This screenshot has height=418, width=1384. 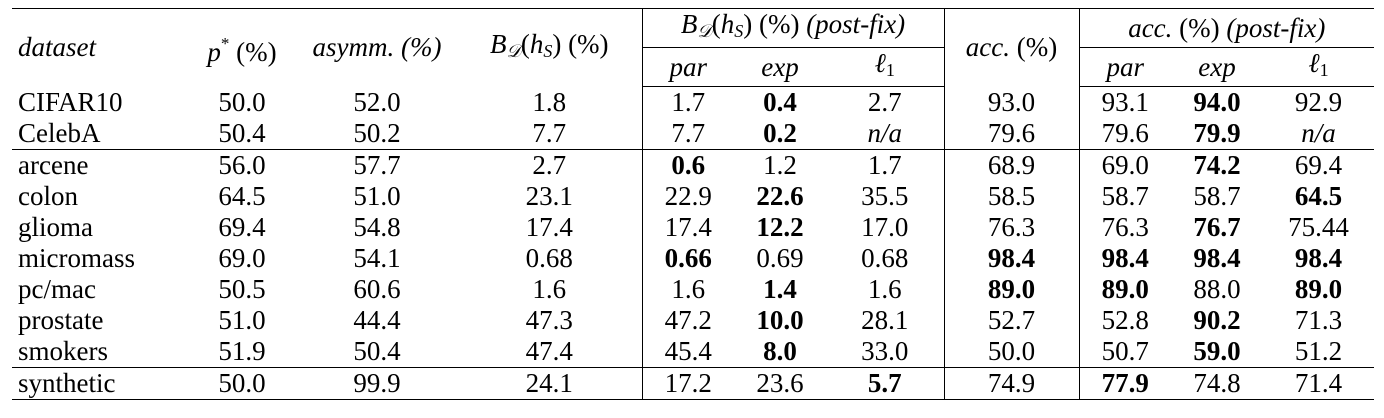 What do you see at coordinates (1011, 352) in the screenshot?
I see `cell-acc: 50.0` at bounding box center [1011, 352].